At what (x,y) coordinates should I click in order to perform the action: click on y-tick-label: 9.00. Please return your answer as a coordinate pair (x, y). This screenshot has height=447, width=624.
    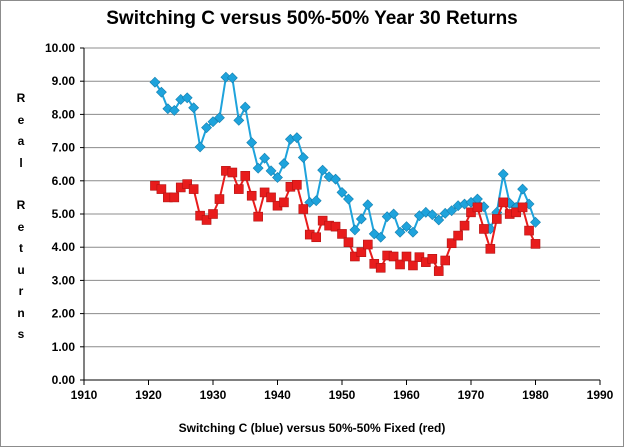
    Looking at the image, I should click on (64, 81).